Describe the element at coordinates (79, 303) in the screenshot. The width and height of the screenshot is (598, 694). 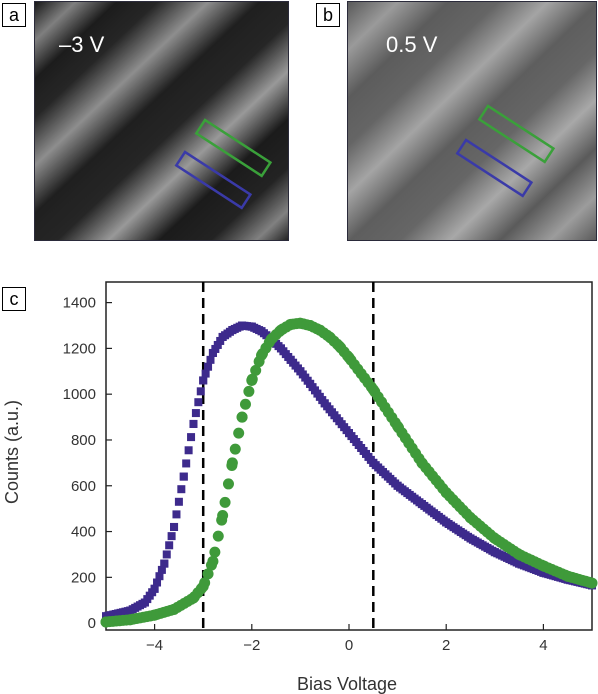
I see `y-tick-label-7: 1400` at that location.